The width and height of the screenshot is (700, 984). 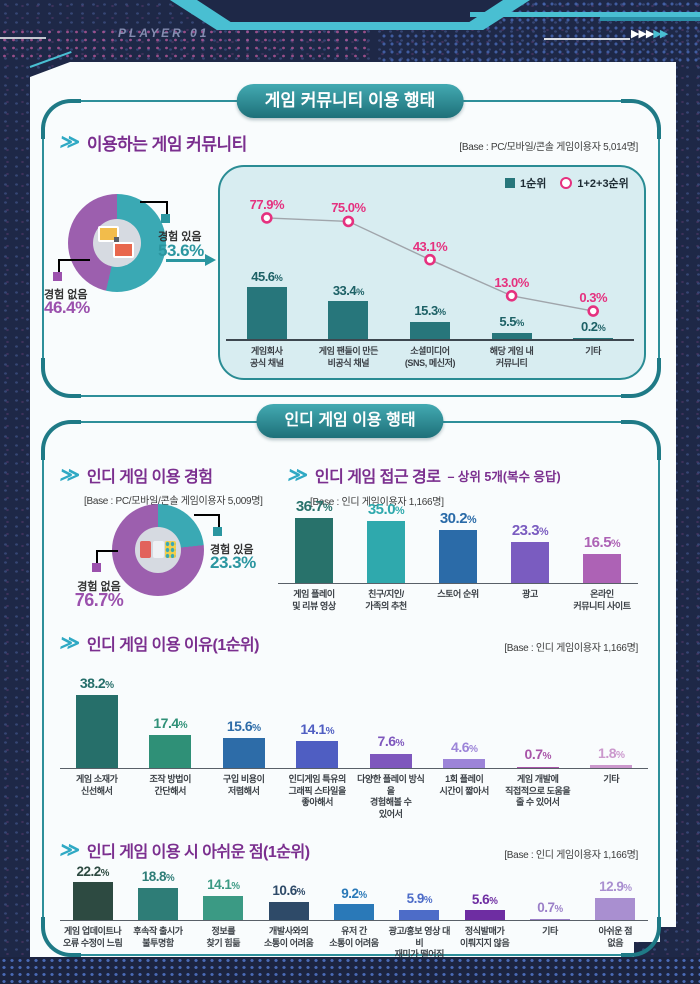 I want to click on axis-category-label: 1회 플레이 시간이 짧아서, so click(x=464, y=785).